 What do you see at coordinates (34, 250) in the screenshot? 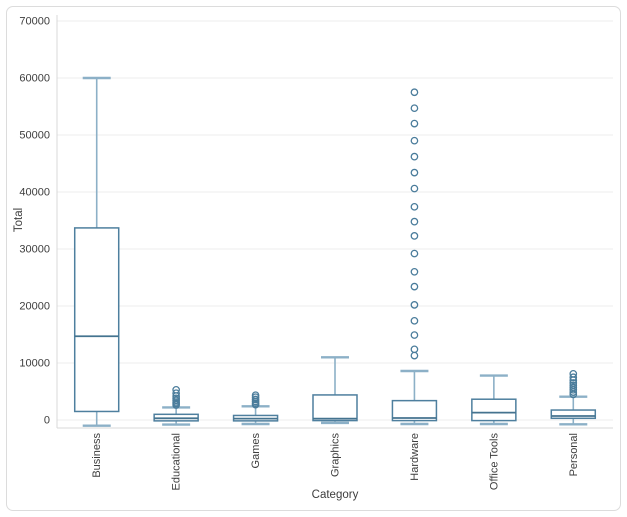
I see `y-tick-label: 30000` at bounding box center [34, 250].